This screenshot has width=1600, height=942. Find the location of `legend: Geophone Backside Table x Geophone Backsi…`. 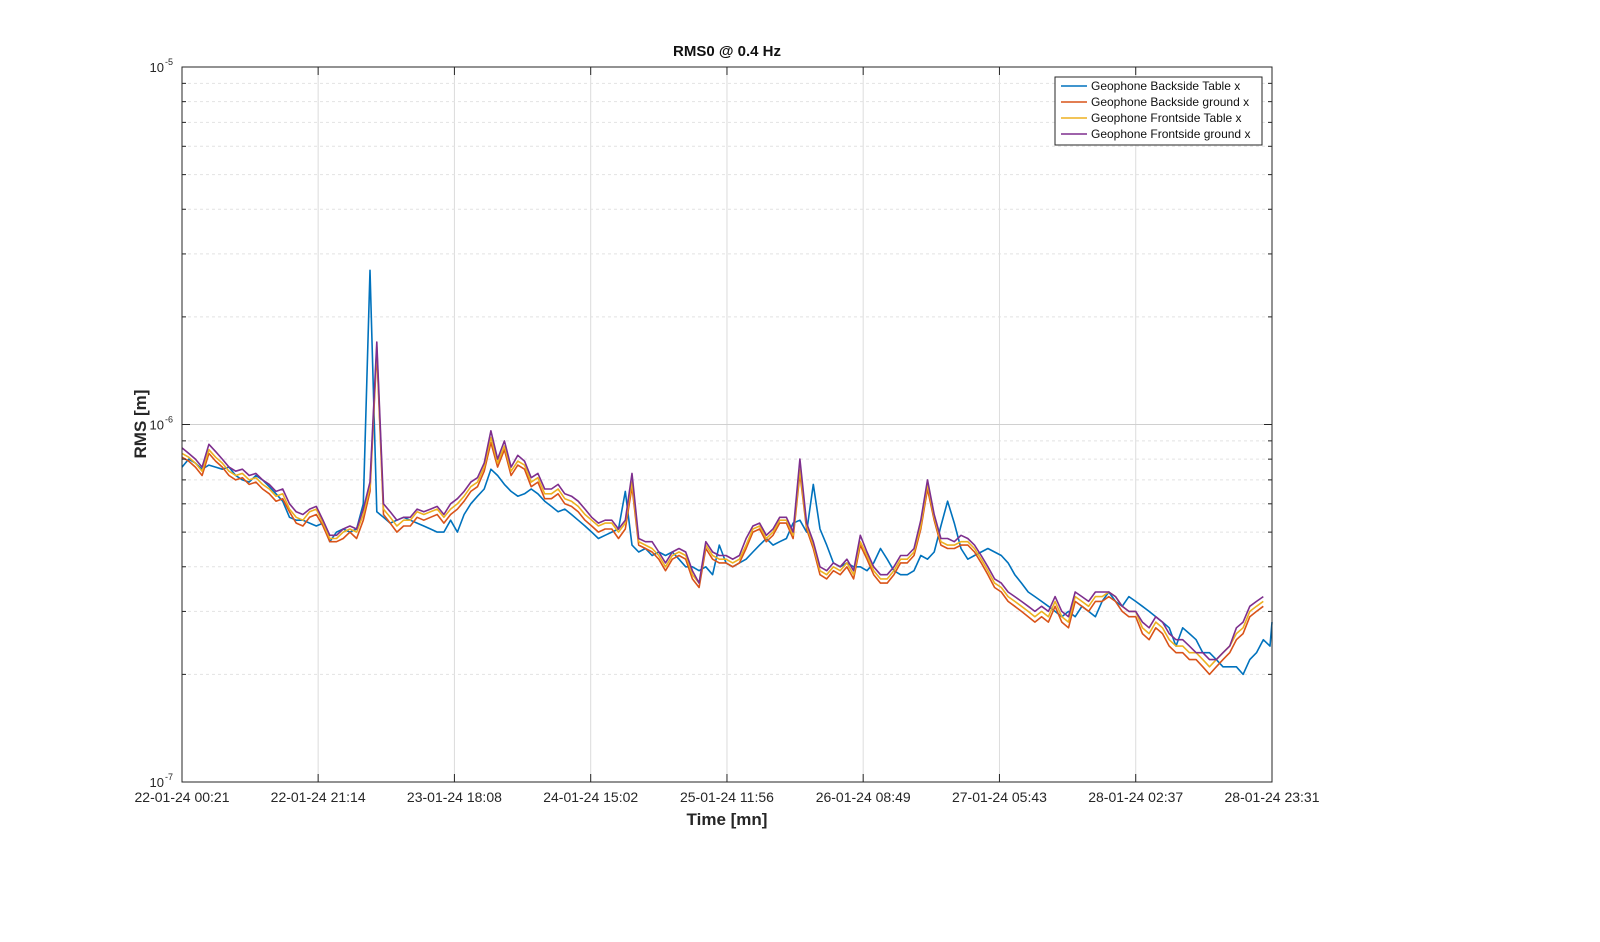

legend: Geophone Backside Table x Geophone Backsi… is located at coordinates (1158, 111).